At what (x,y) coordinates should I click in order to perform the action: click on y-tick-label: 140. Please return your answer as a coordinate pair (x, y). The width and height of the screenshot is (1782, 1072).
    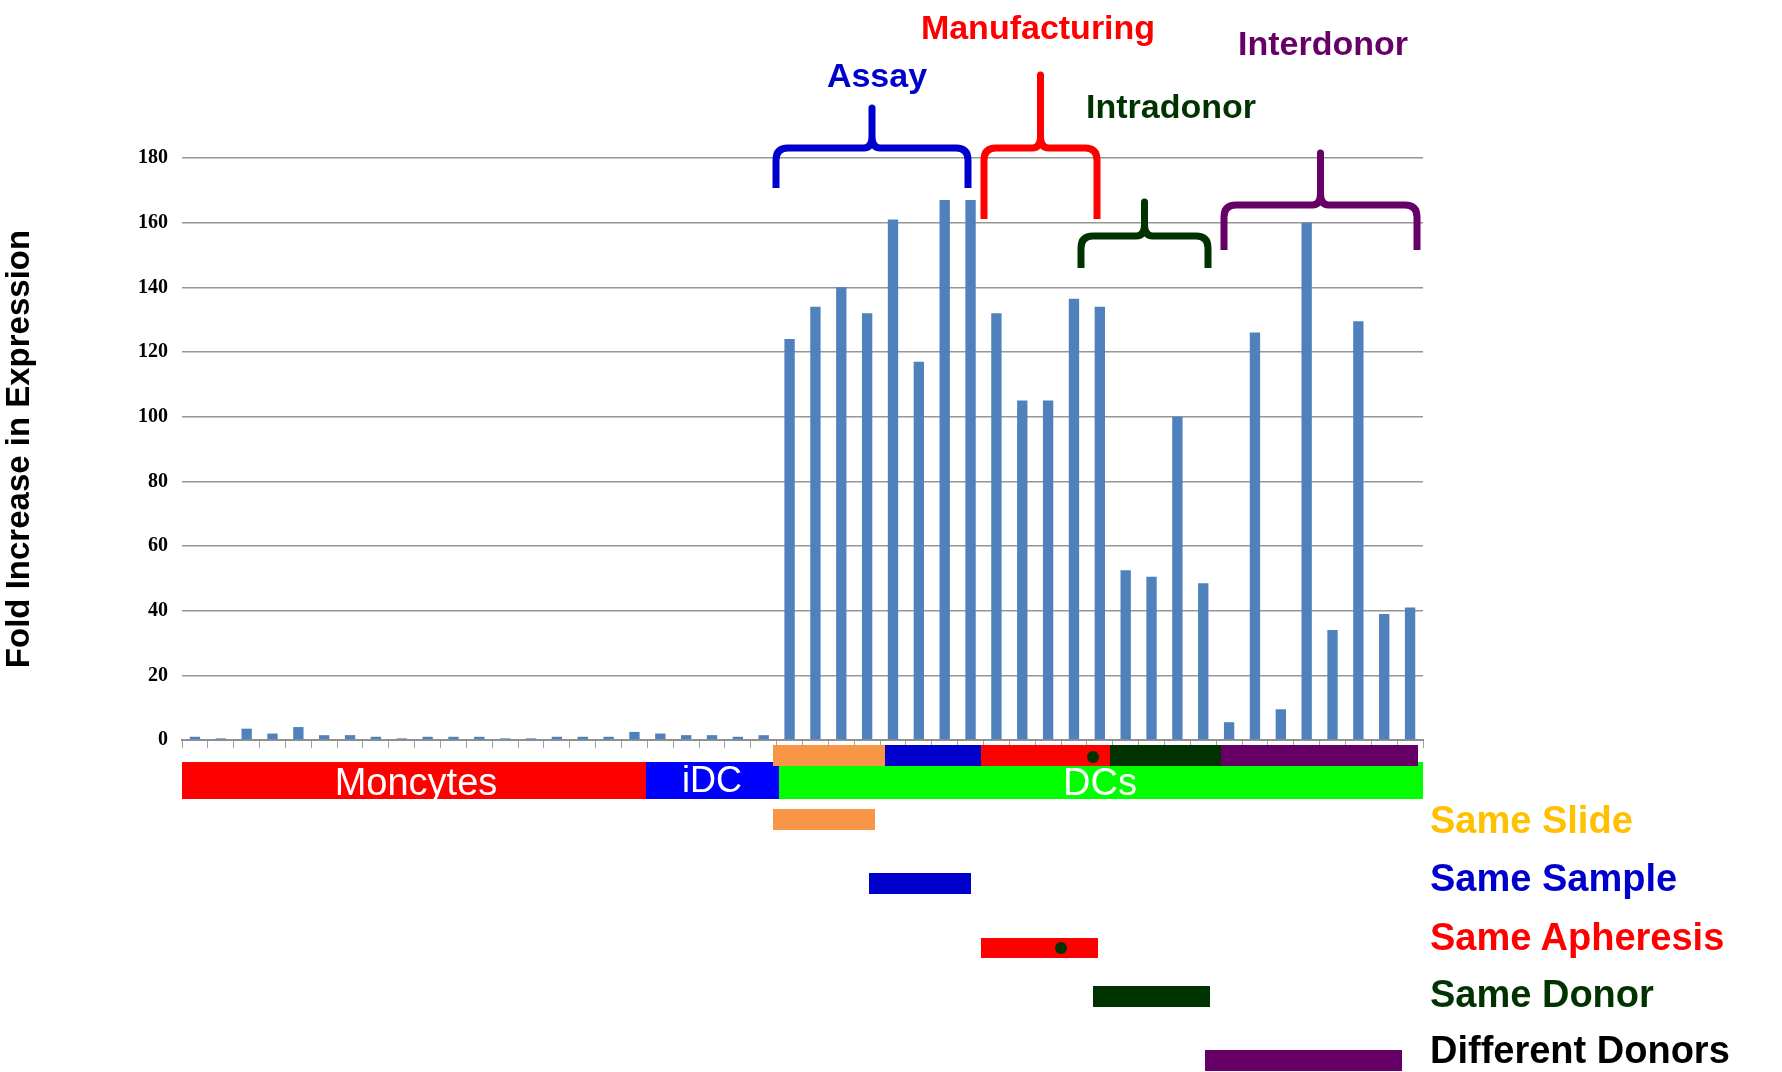
    Looking at the image, I should click on (153, 285).